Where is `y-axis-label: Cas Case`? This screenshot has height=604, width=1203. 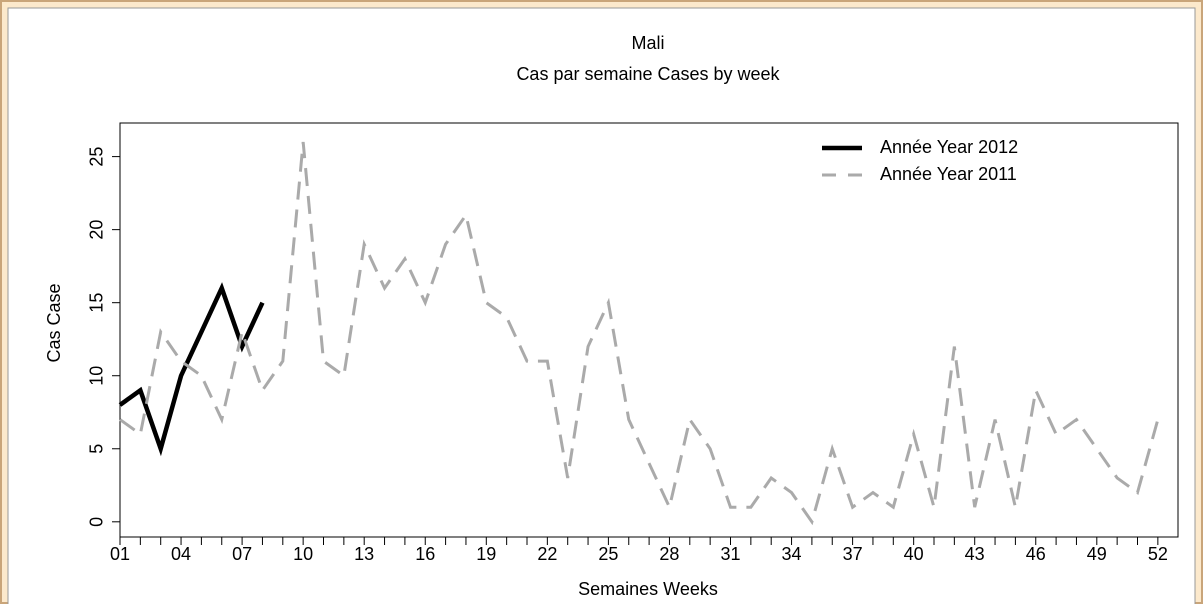
y-axis-label: Cas Case is located at coordinates (54, 322).